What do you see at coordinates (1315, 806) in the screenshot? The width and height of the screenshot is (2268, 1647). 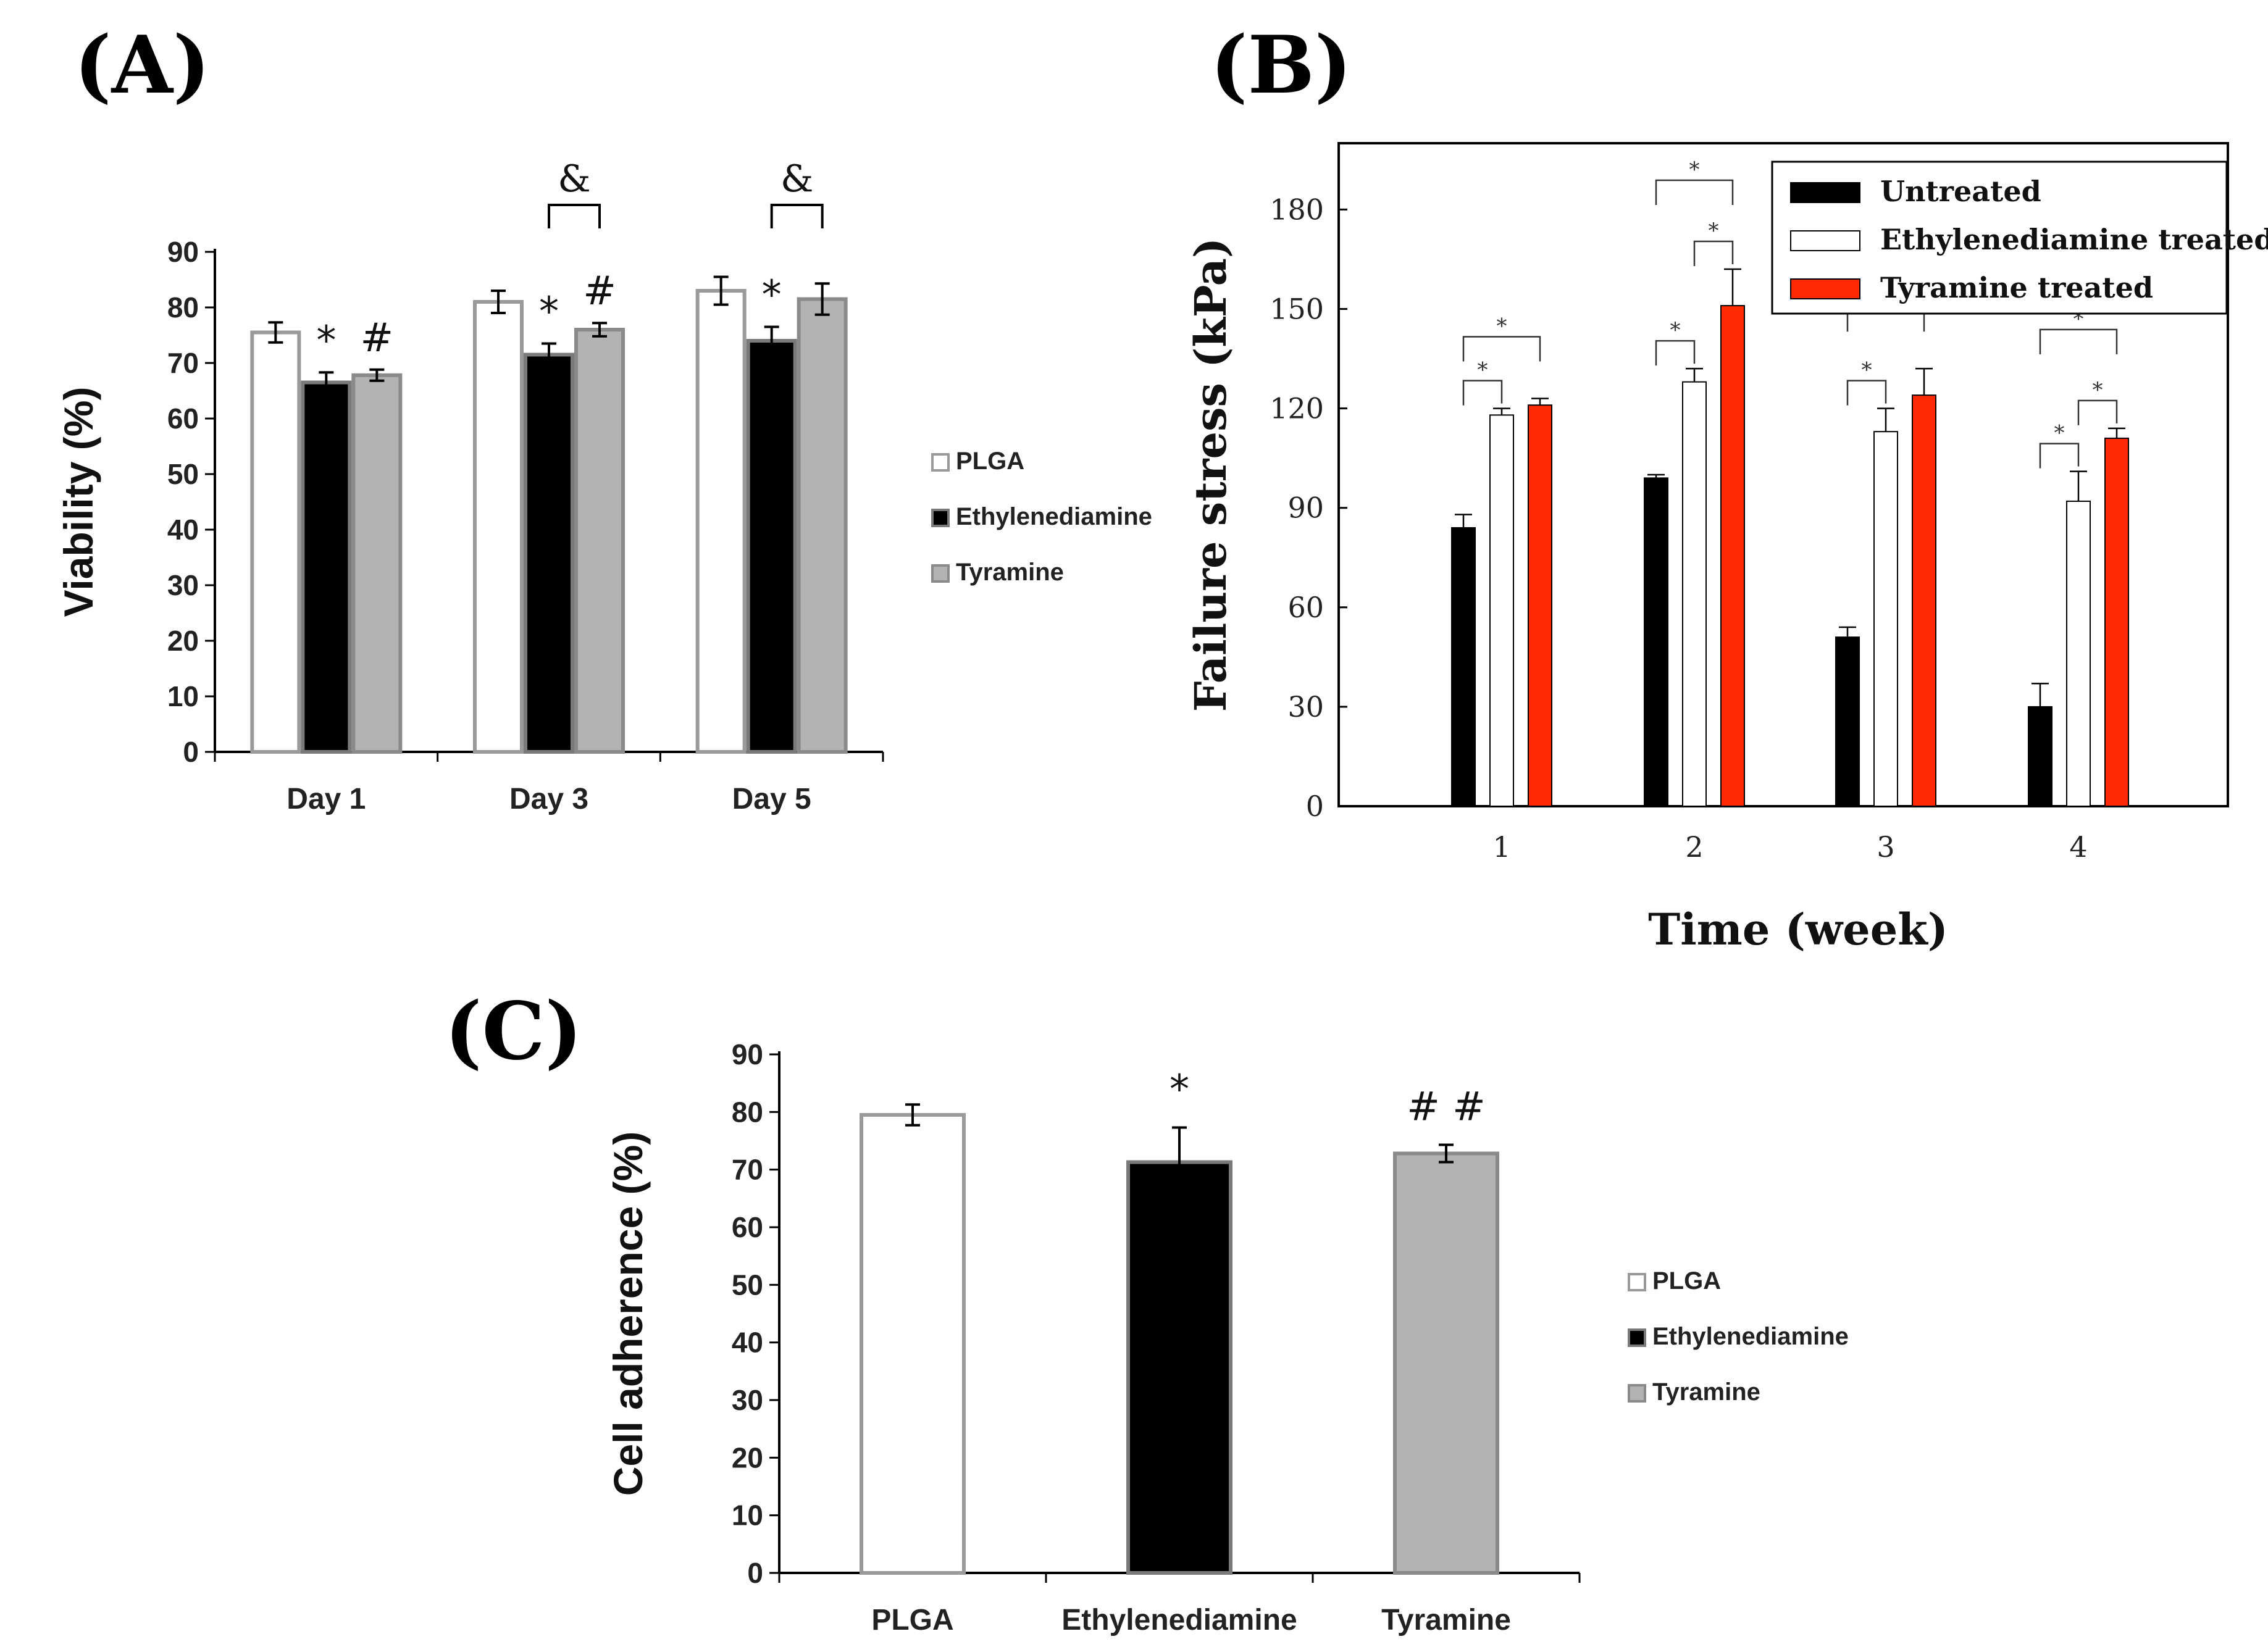 I see `chart-b-y-tick-label: 0` at bounding box center [1315, 806].